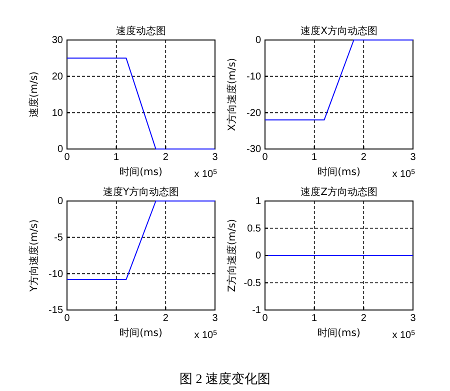  Describe the element at coordinates (232, 94) in the screenshot. I see `y-axis-title: X方向速度(m/s)` at that location.